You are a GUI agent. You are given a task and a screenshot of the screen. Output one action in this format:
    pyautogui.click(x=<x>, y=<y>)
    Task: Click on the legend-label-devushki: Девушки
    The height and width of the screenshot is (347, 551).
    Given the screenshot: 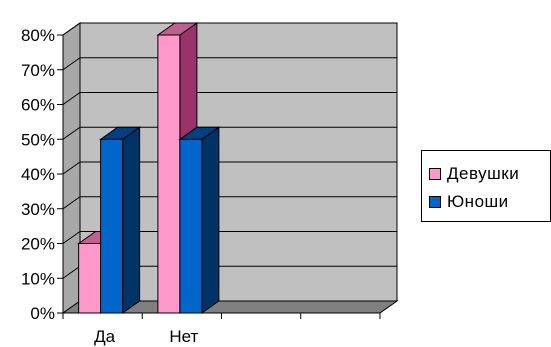 What is the action you would take?
    pyautogui.click(x=483, y=173)
    